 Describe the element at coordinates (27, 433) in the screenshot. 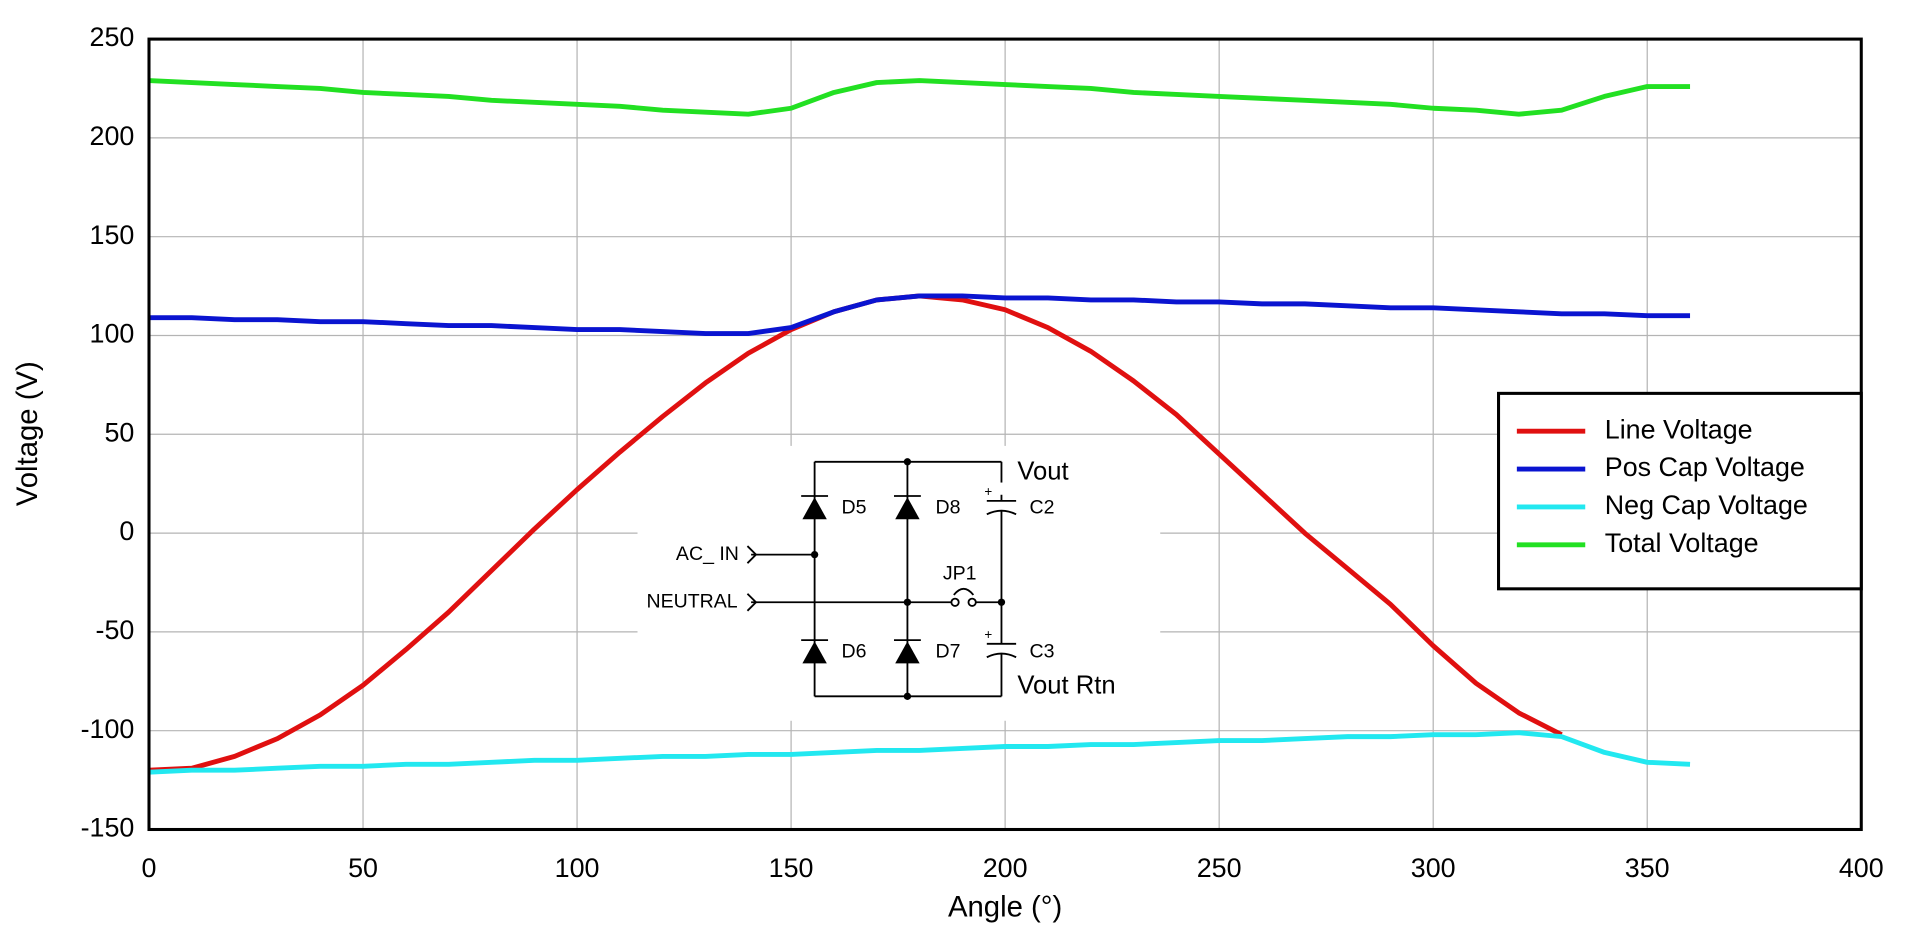

I see `y-axis-label: Voltage (V)` at that location.